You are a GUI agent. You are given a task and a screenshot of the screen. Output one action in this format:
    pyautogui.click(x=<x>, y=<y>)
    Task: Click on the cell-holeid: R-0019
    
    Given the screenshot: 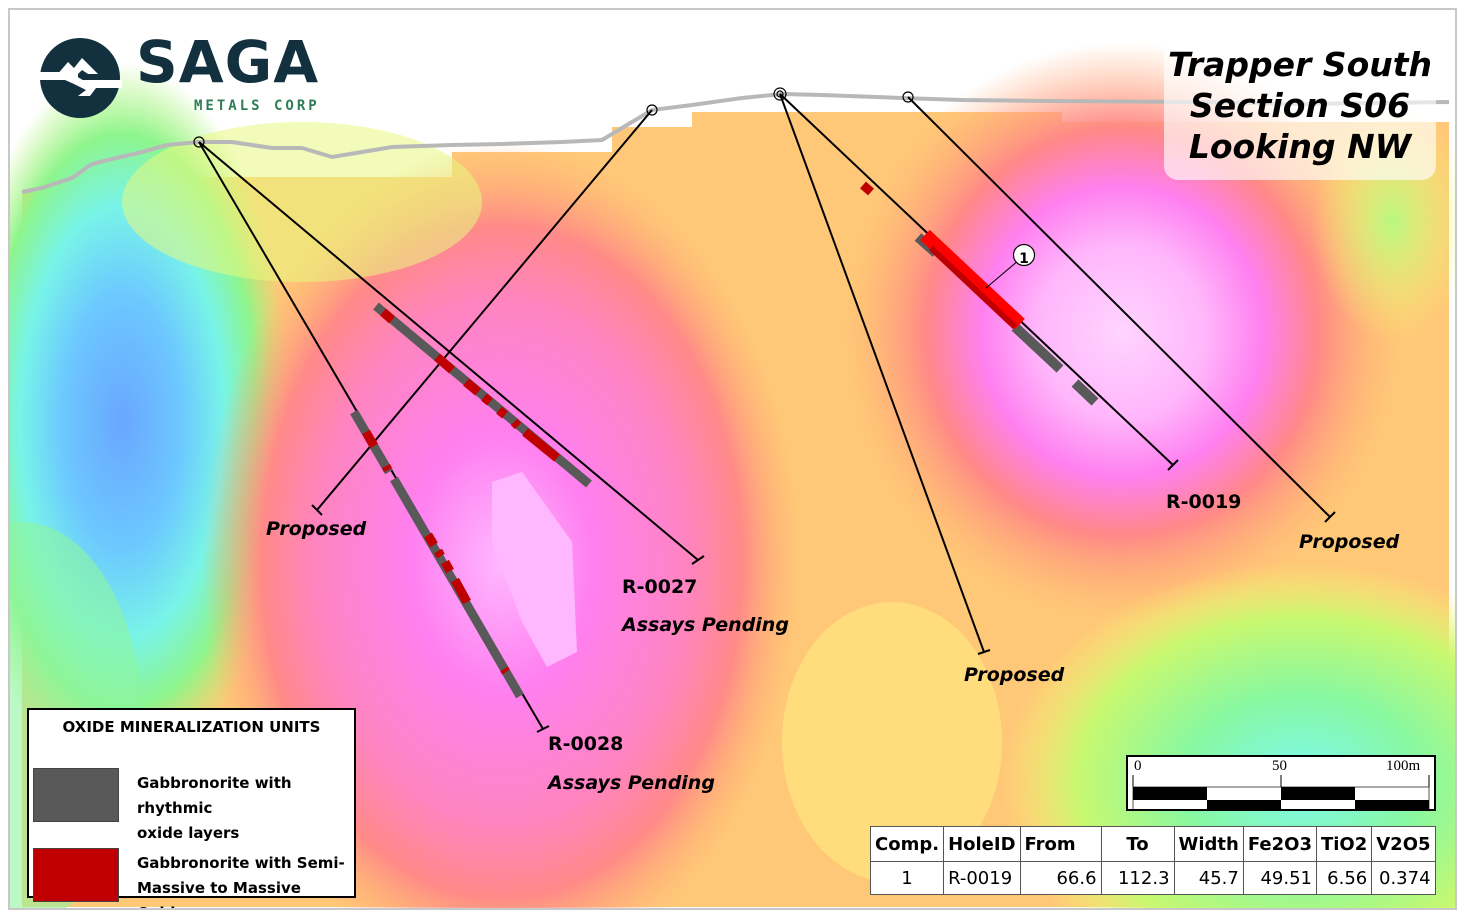 What is the action you would take?
    pyautogui.click(x=982, y=878)
    